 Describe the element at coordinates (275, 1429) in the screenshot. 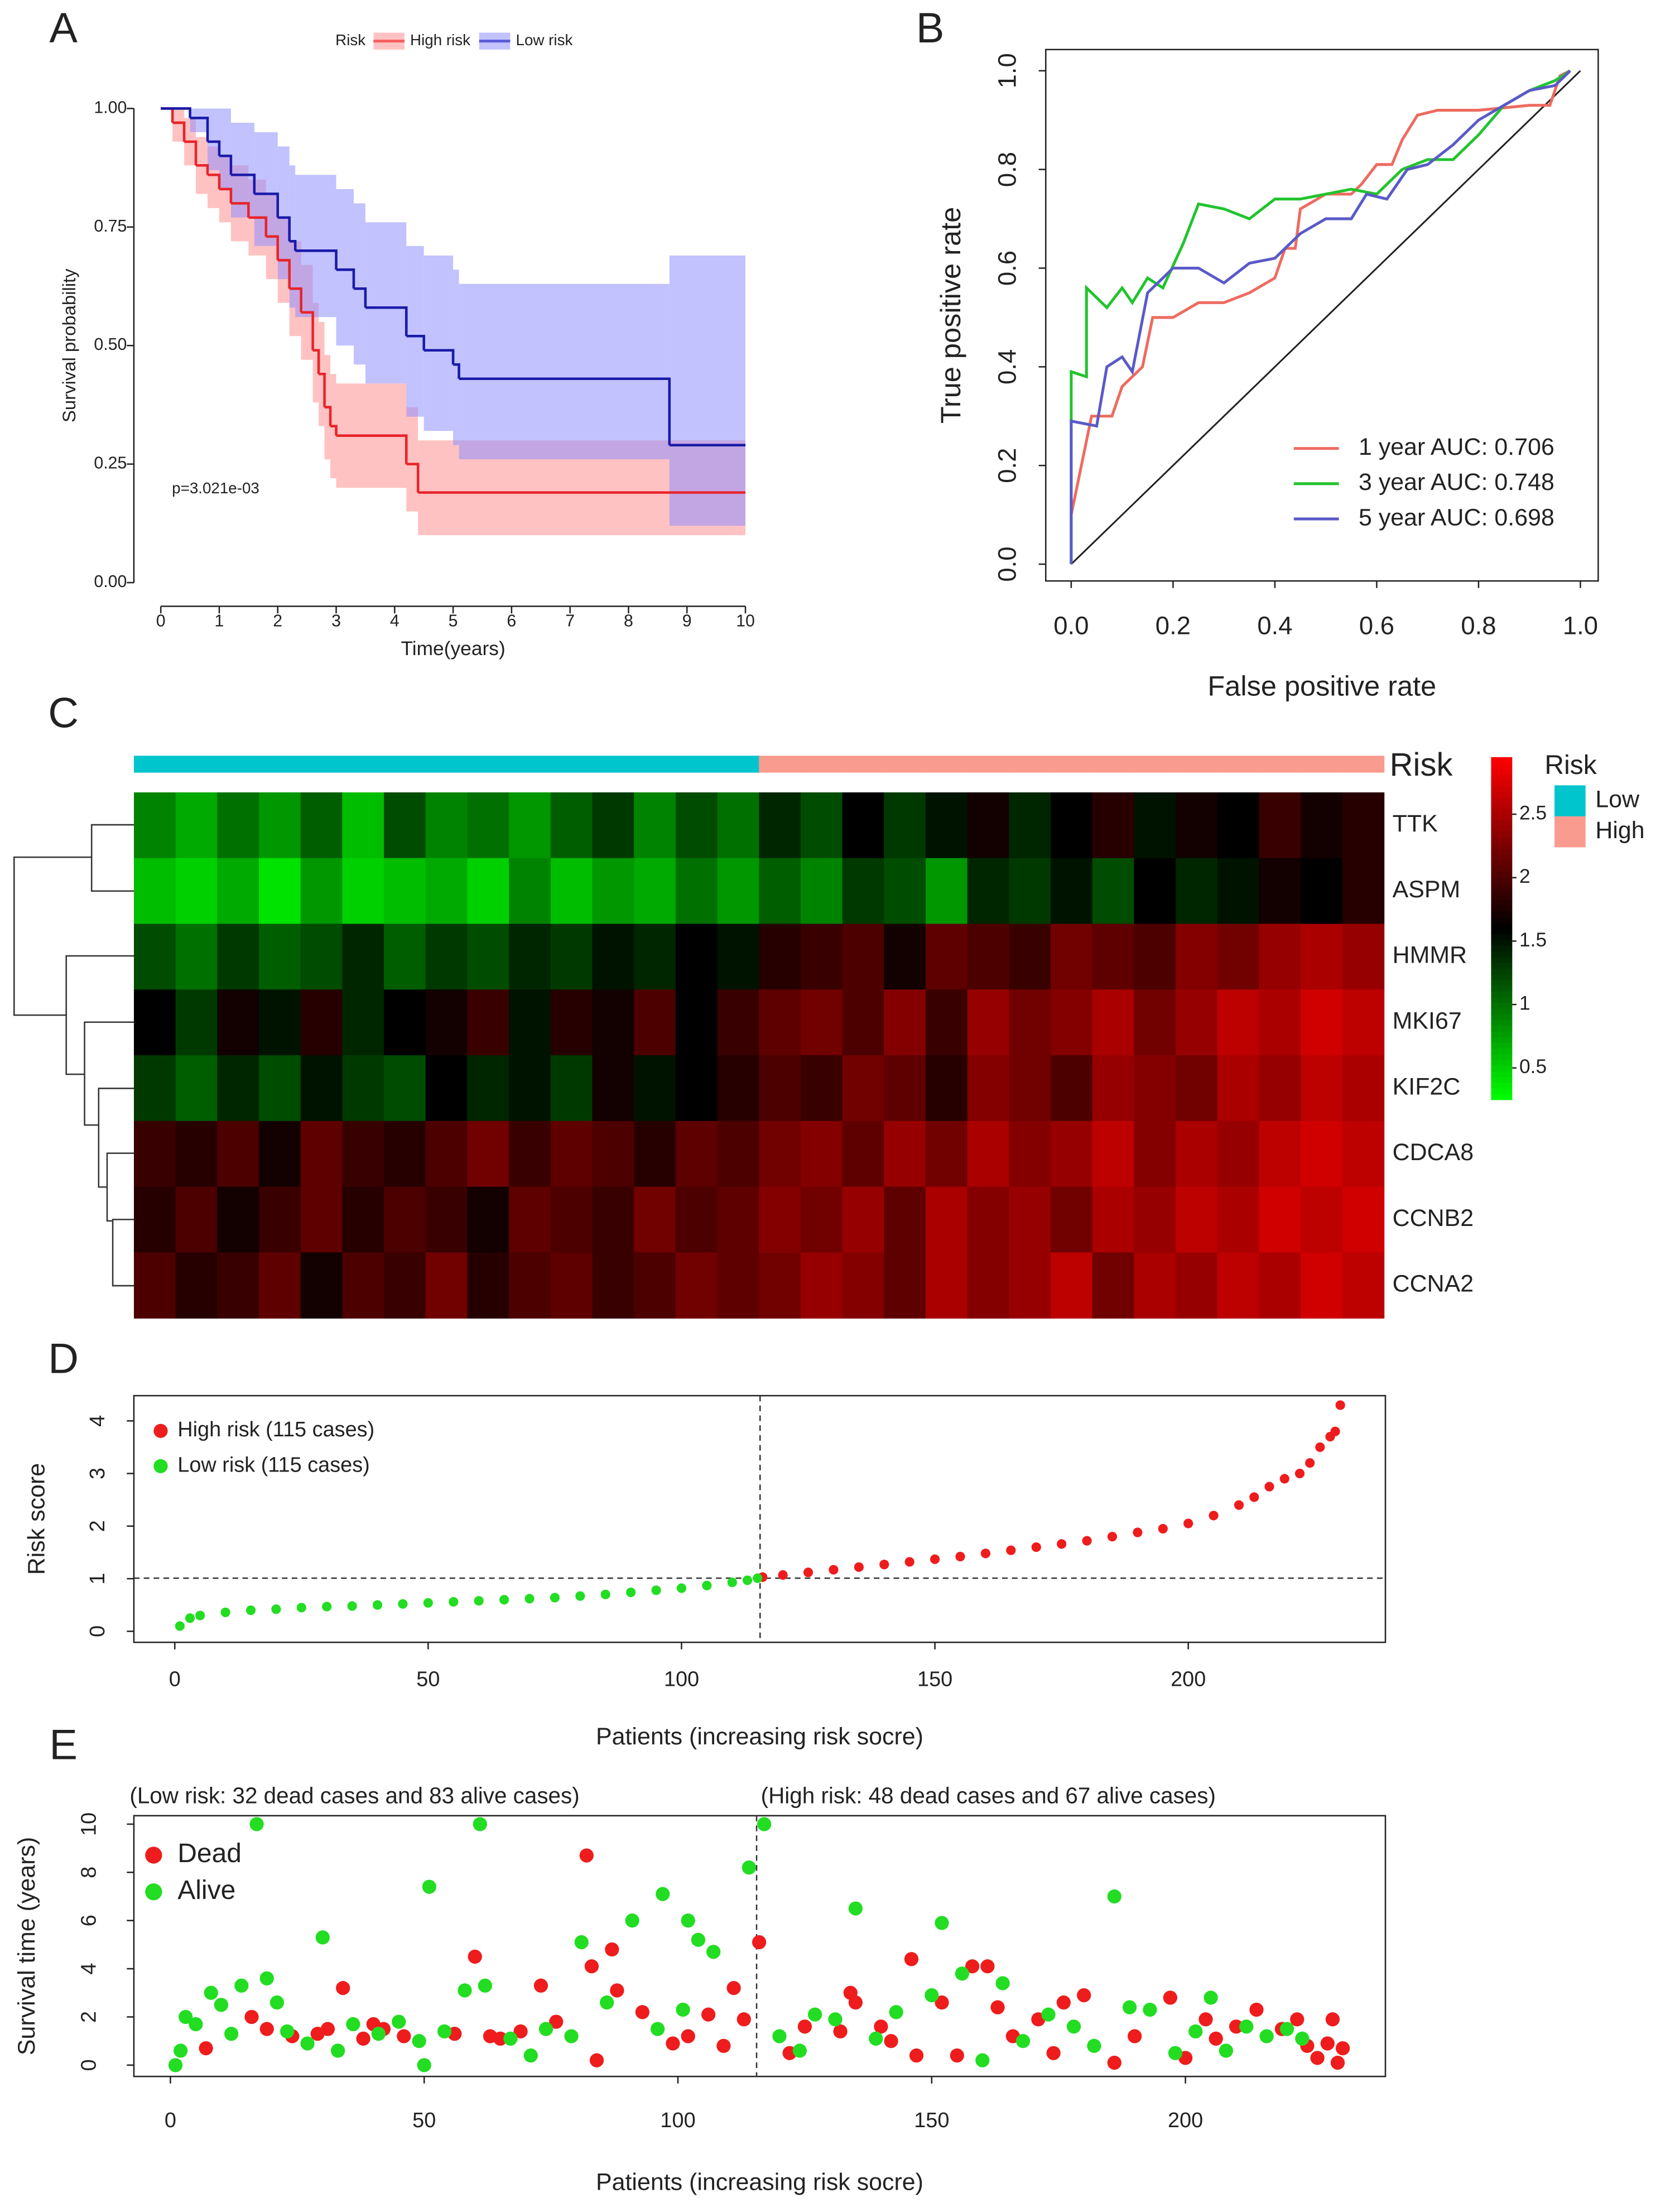

I see `legend-label: High risk (115 cases)` at that location.